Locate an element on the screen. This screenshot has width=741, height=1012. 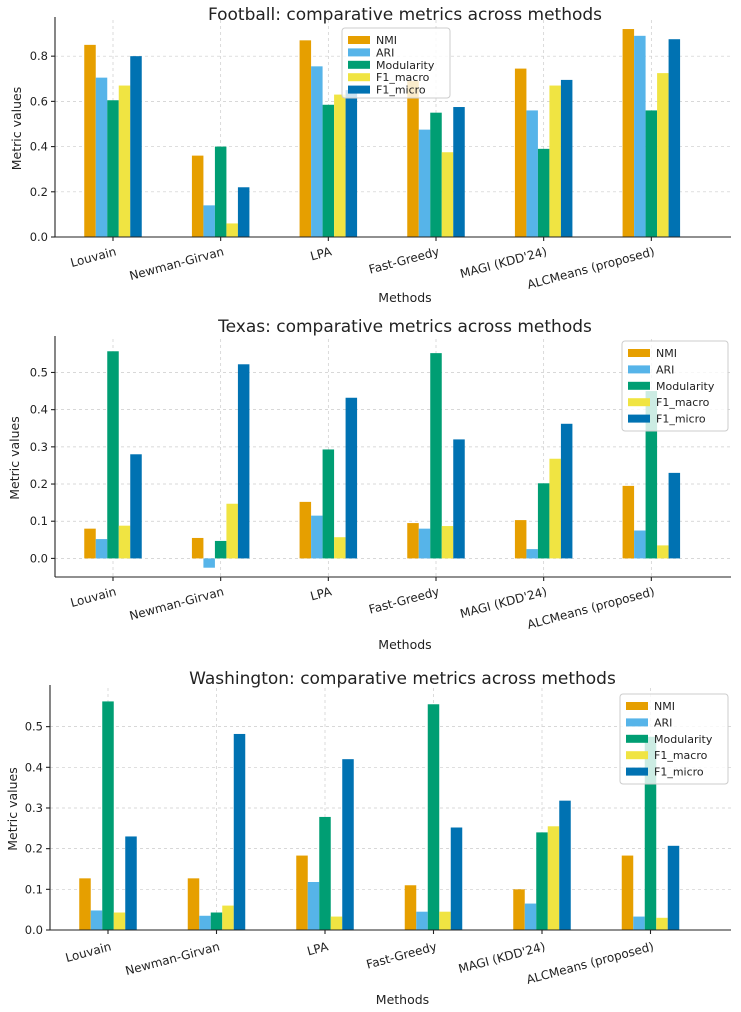
bar-f1-macro-alcmeans-proposed is located at coordinates (663, 552).